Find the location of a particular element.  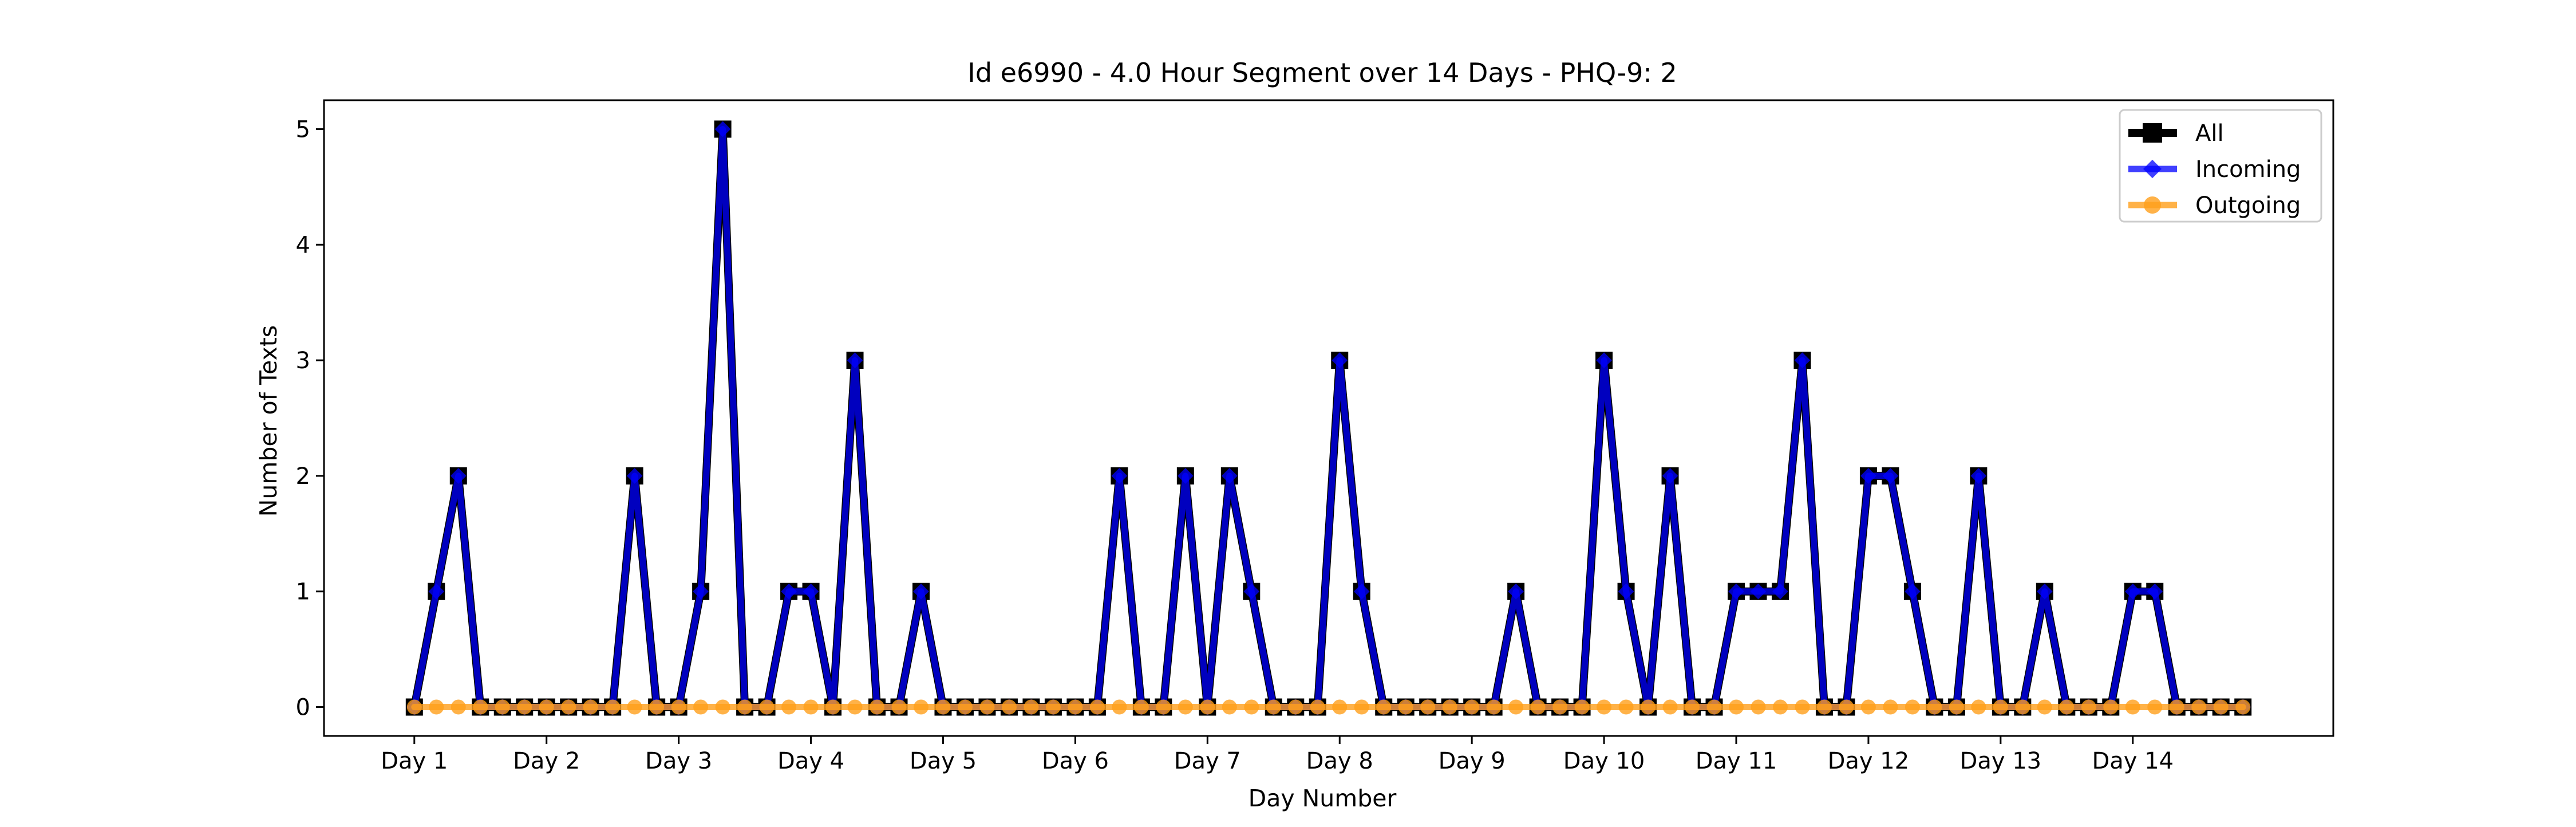

x-tick-label: Day 4 is located at coordinates (810, 761).